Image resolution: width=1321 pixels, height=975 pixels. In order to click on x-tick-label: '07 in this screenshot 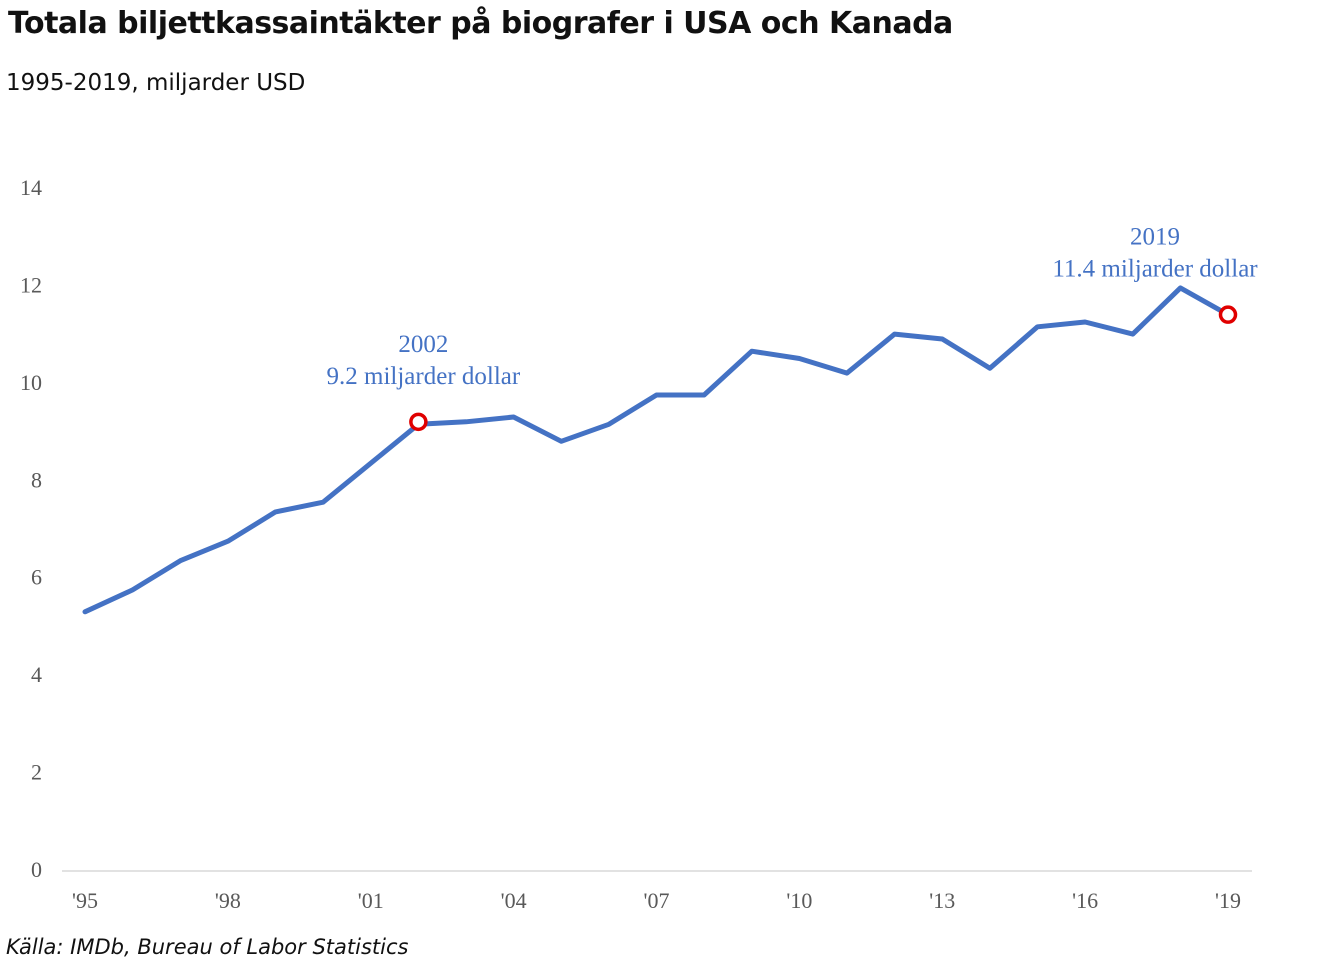, I will do `click(657, 900)`.